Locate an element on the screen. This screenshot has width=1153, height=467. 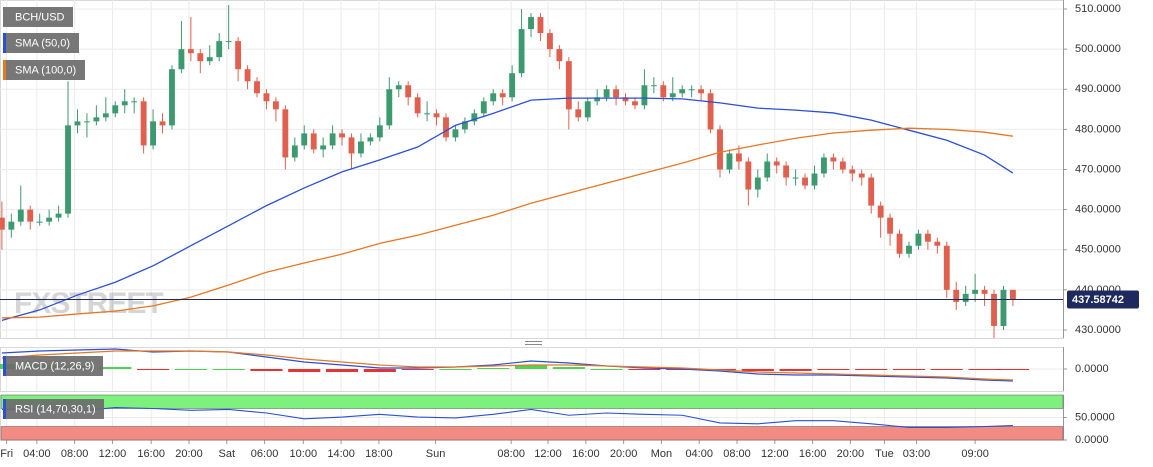
x-tick-label: 06:00 is located at coordinates (265, 454).